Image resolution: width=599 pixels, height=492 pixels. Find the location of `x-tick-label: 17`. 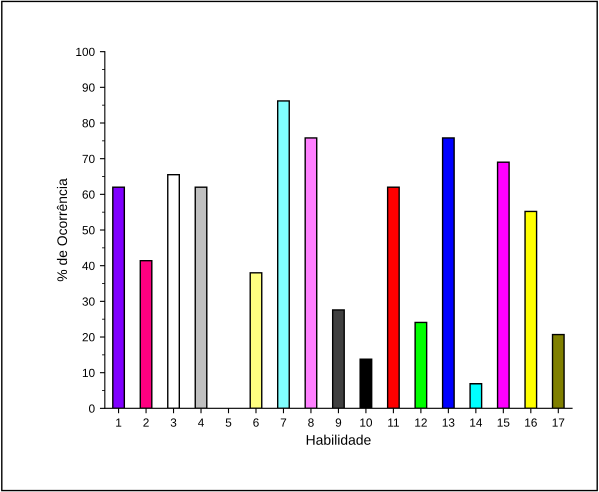

x-tick-label: 17 is located at coordinates (558, 422).